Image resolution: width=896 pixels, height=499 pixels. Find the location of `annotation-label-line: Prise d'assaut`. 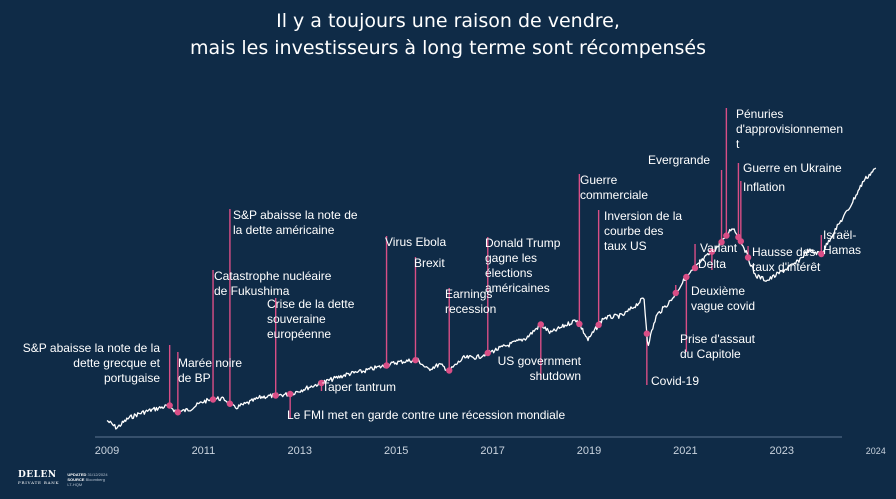

annotation-label-line: Prise d'assaut is located at coordinates (718, 339).